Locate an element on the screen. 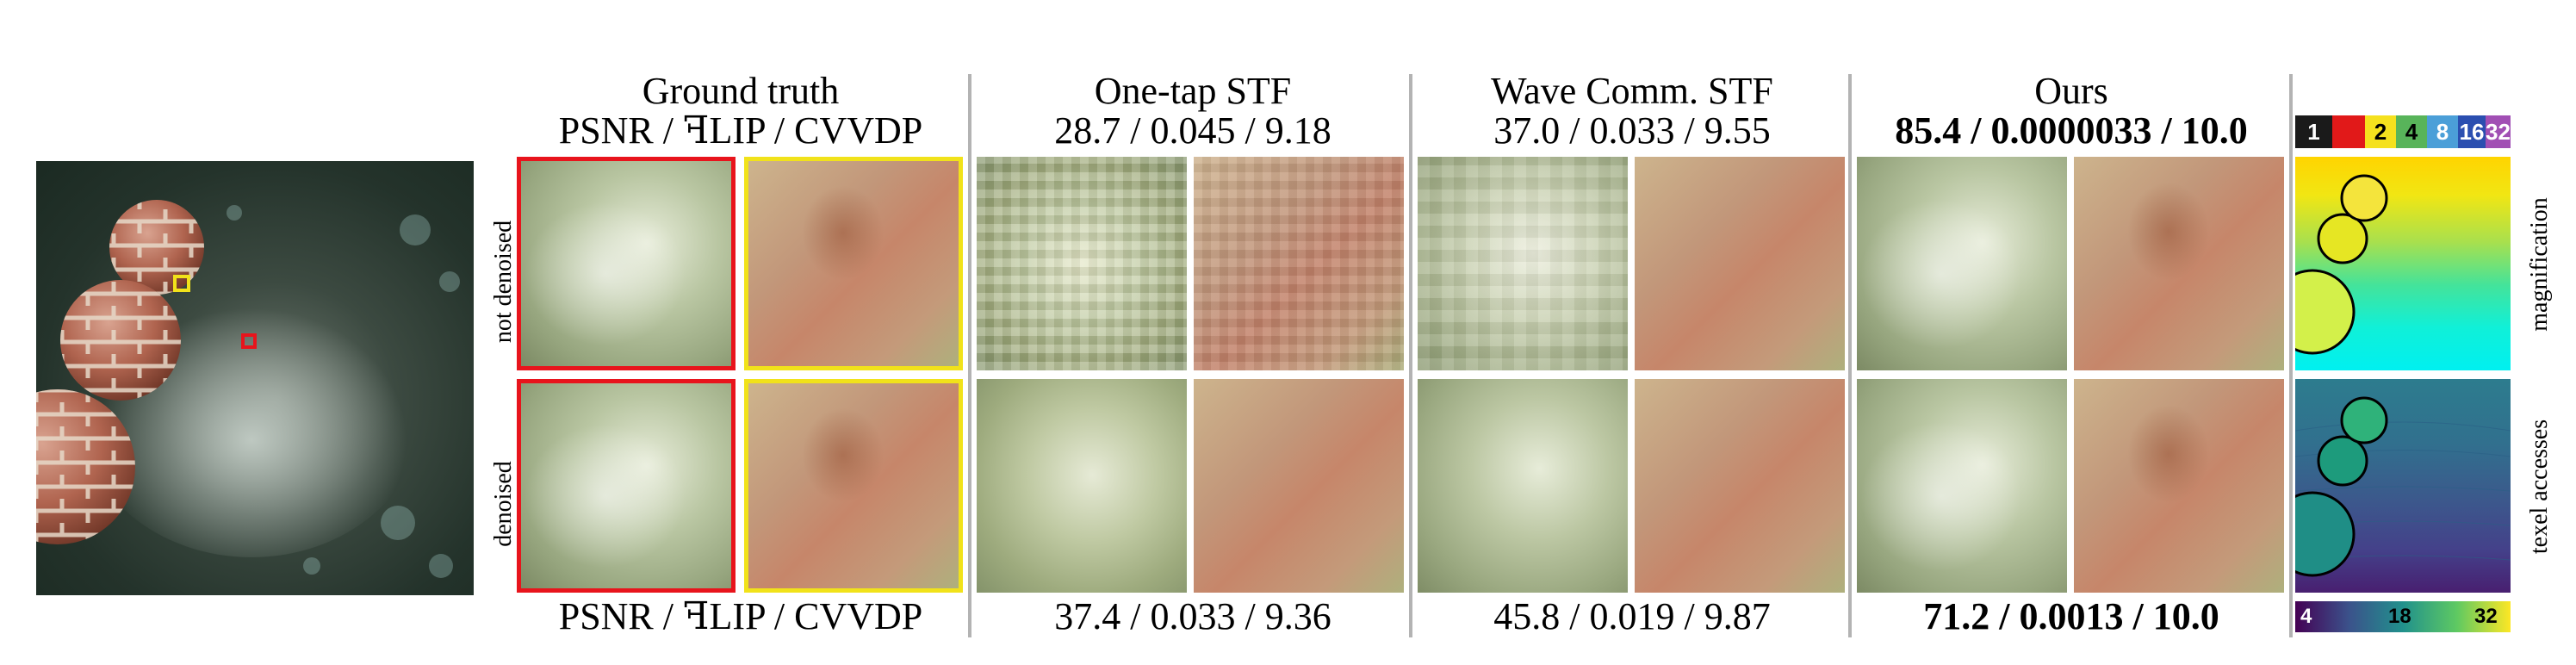 This screenshot has width=2576, height=665. tile-ours-red-bottom is located at coordinates (1962, 486).